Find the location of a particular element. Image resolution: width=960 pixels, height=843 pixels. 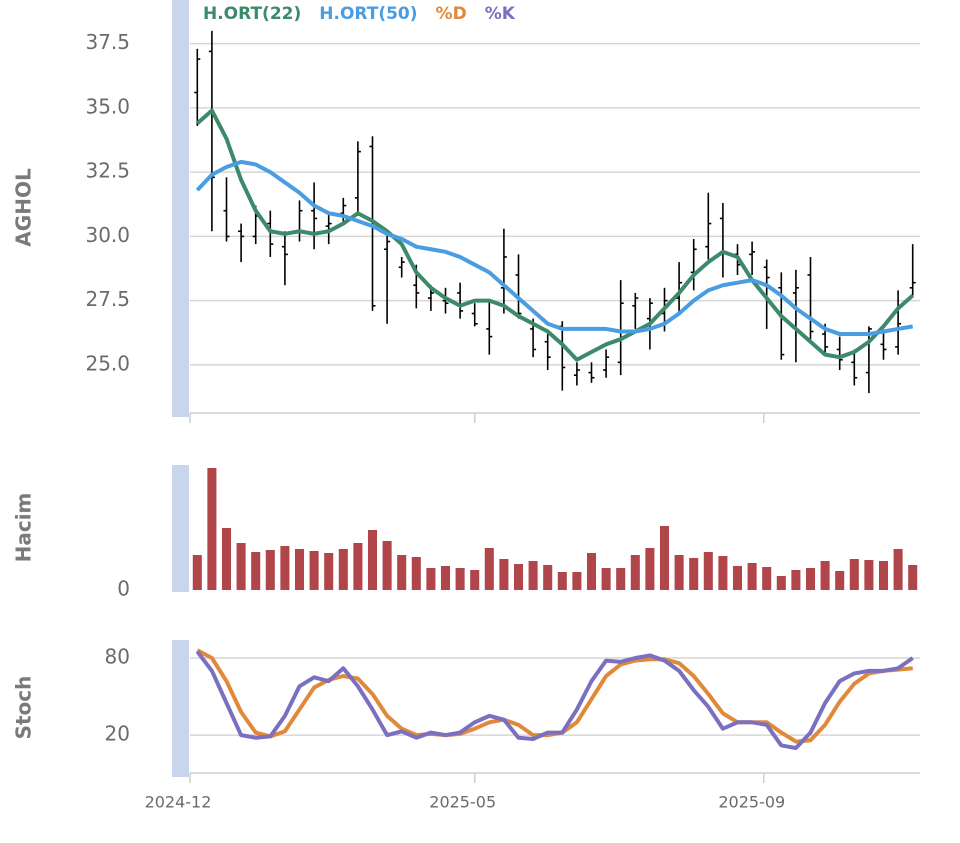

y-axis-title: AGHOL is located at coordinates (24, 207).